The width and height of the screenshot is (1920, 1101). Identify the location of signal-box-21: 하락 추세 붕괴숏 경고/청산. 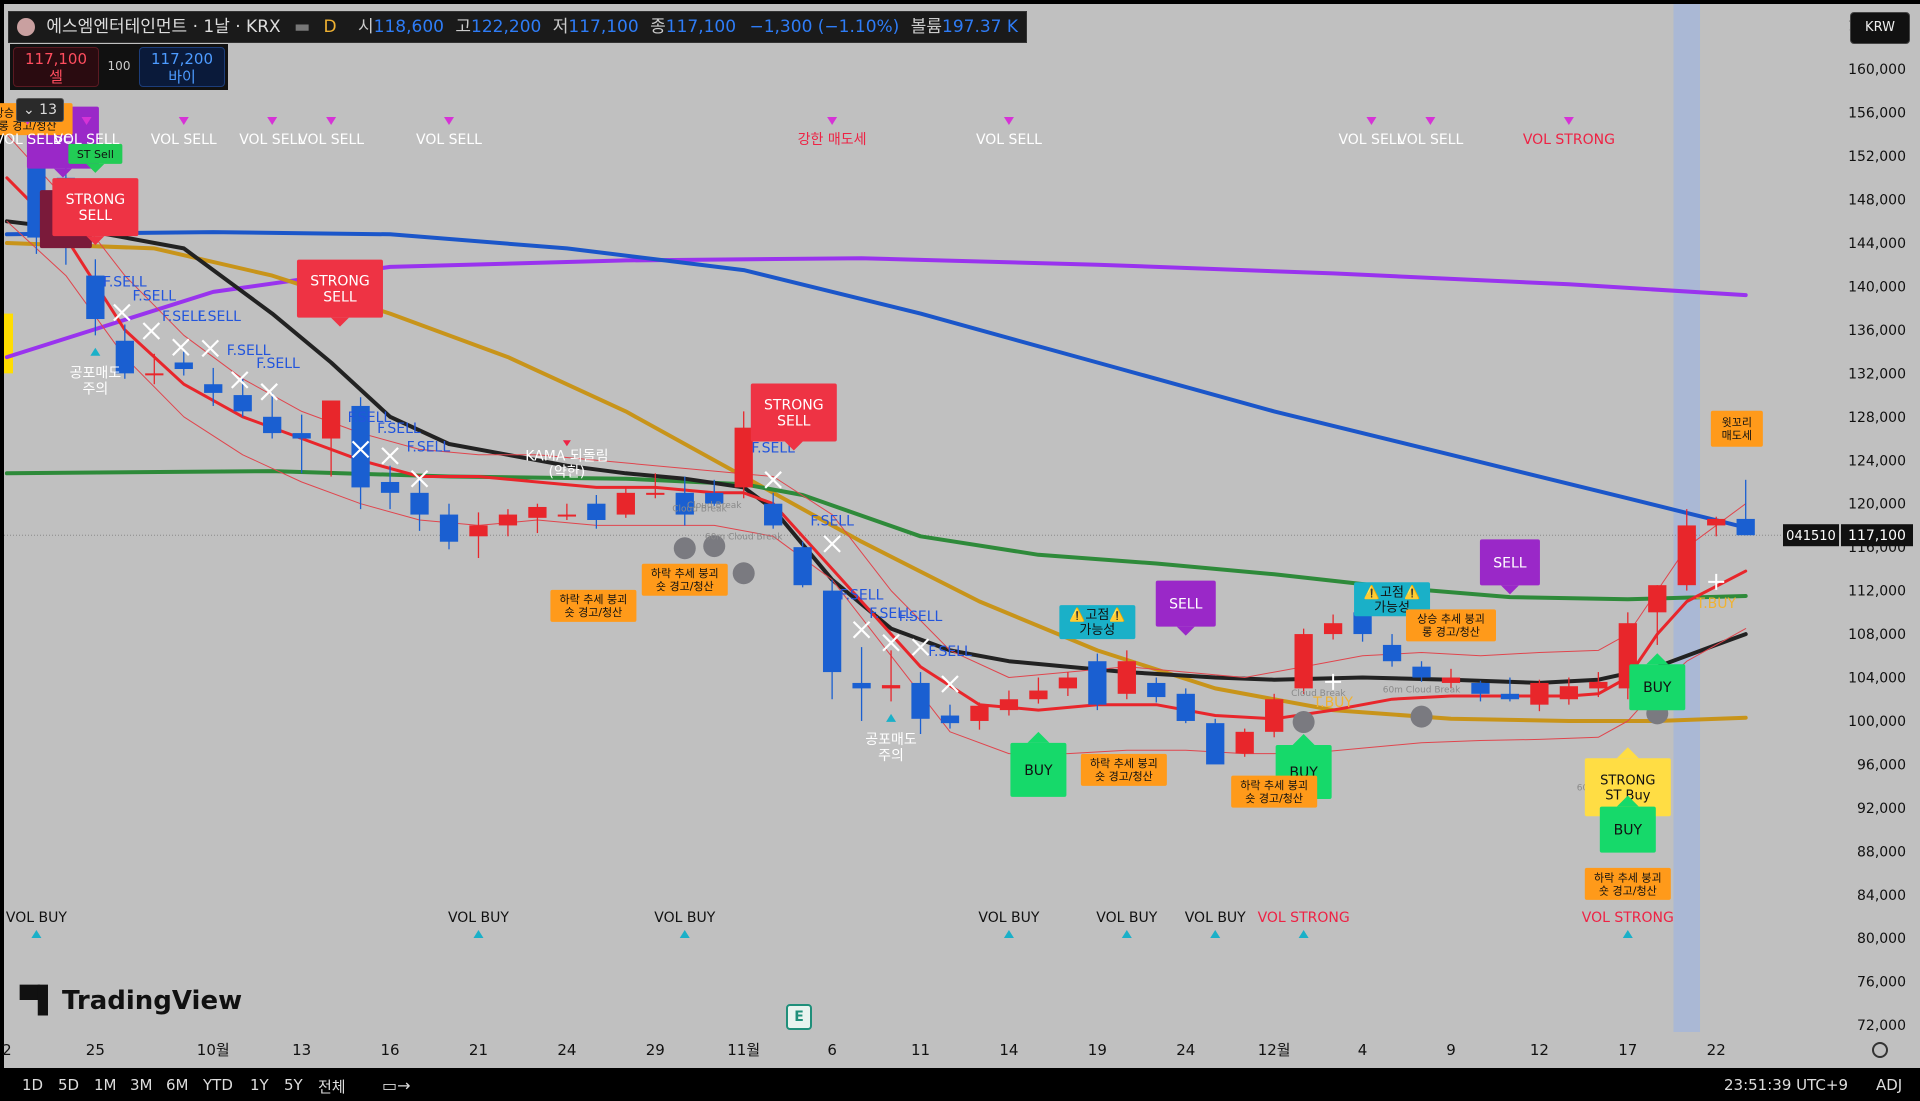
(1627, 883).